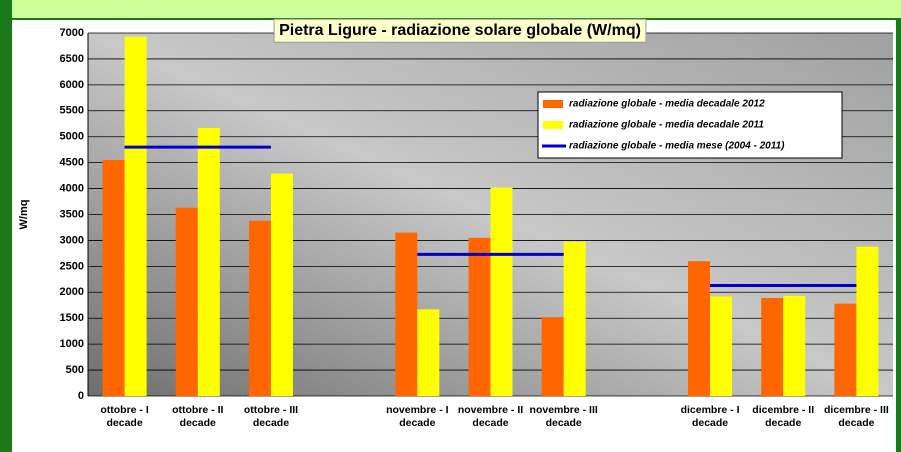 This screenshot has width=901, height=452. What do you see at coordinates (6, 226) in the screenshot?
I see `left-border` at bounding box center [6, 226].